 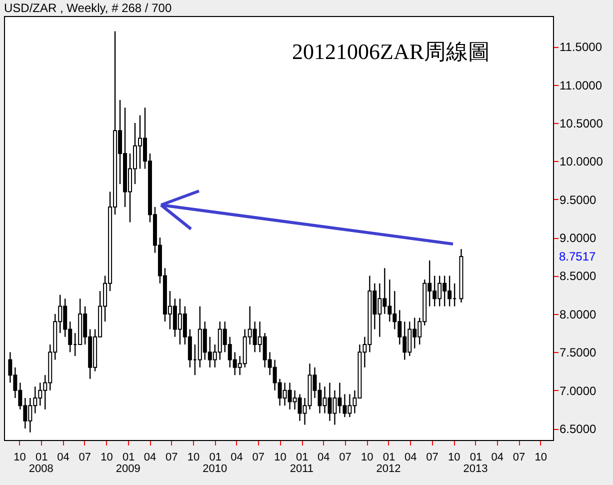 What do you see at coordinates (578, 429) in the screenshot?
I see `y-tick-label: 6.5000` at bounding box center [578, 429].